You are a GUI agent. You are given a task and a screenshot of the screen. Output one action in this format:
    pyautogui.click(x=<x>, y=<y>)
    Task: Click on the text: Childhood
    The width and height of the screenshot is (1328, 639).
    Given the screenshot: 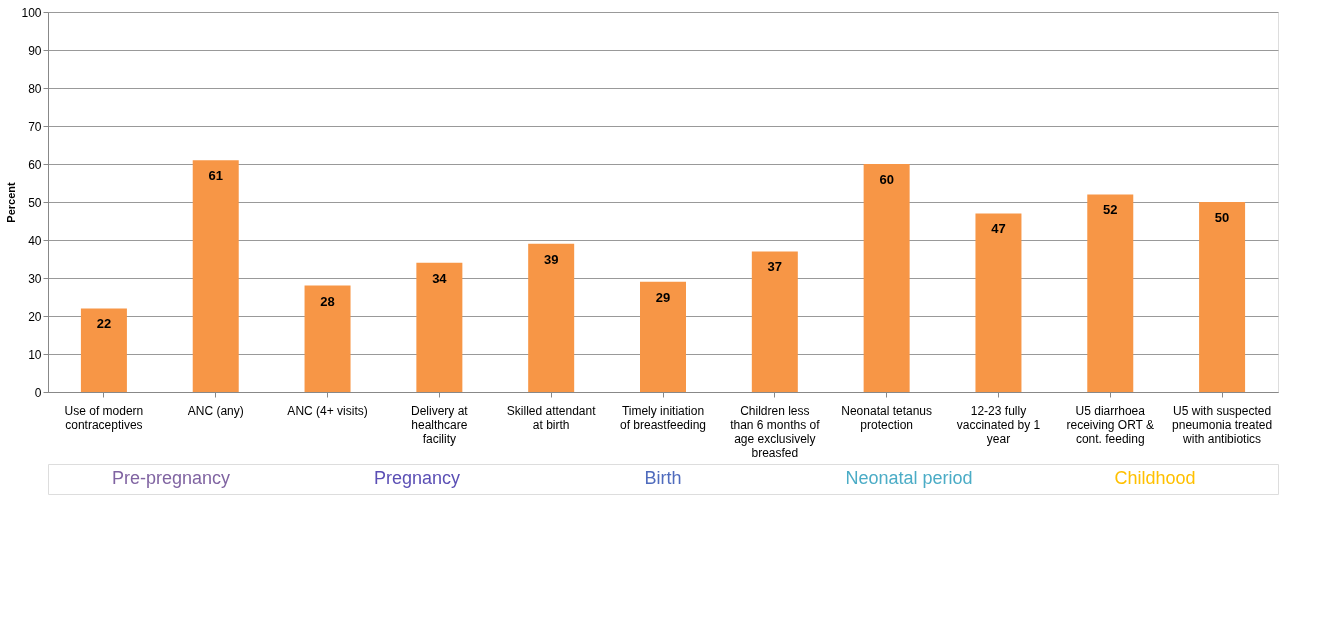 What is the action you would take?
    pyautogui.click(x=1155, y=478)
    